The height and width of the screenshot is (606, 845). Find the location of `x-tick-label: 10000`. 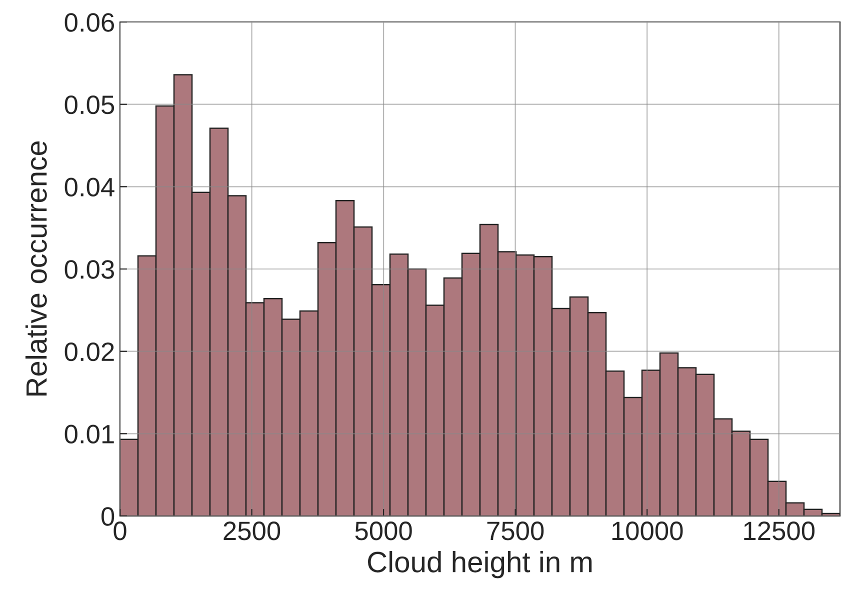

x-tick-label: 10000 is located at coordinates (647, 531).